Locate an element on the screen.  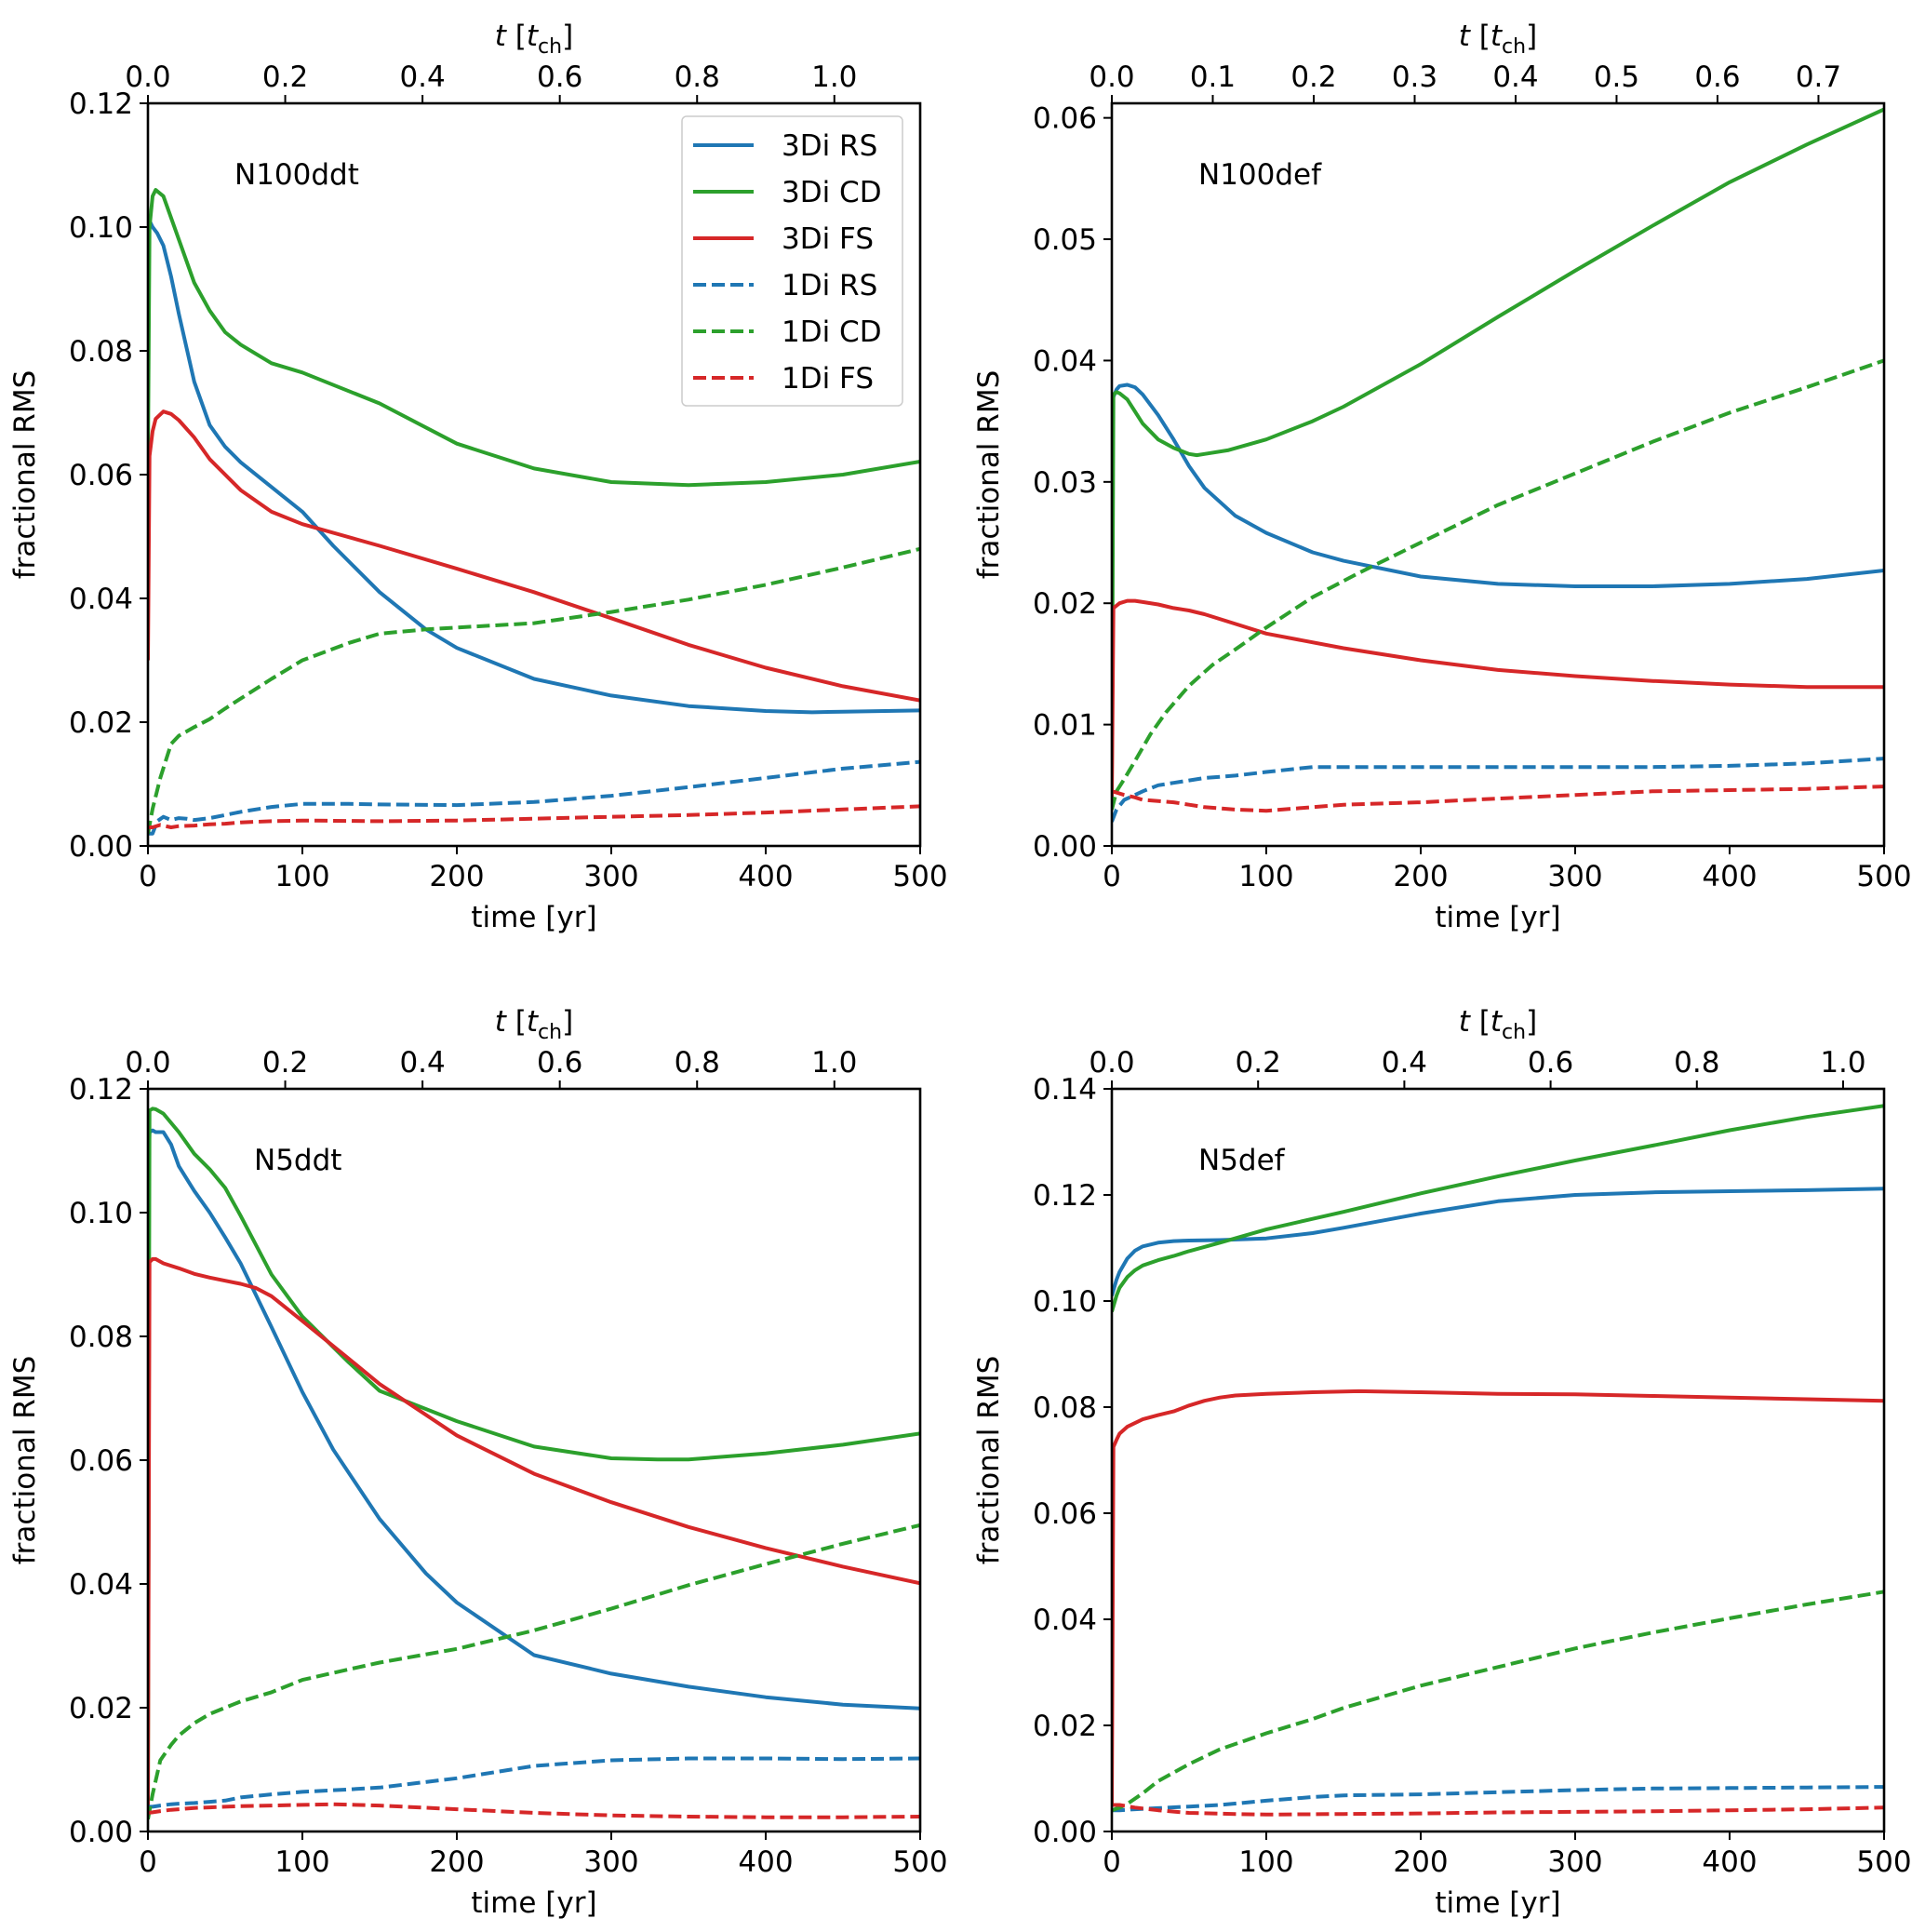
y-tick-label: 0.03 is located at coordinates (1065, 483).